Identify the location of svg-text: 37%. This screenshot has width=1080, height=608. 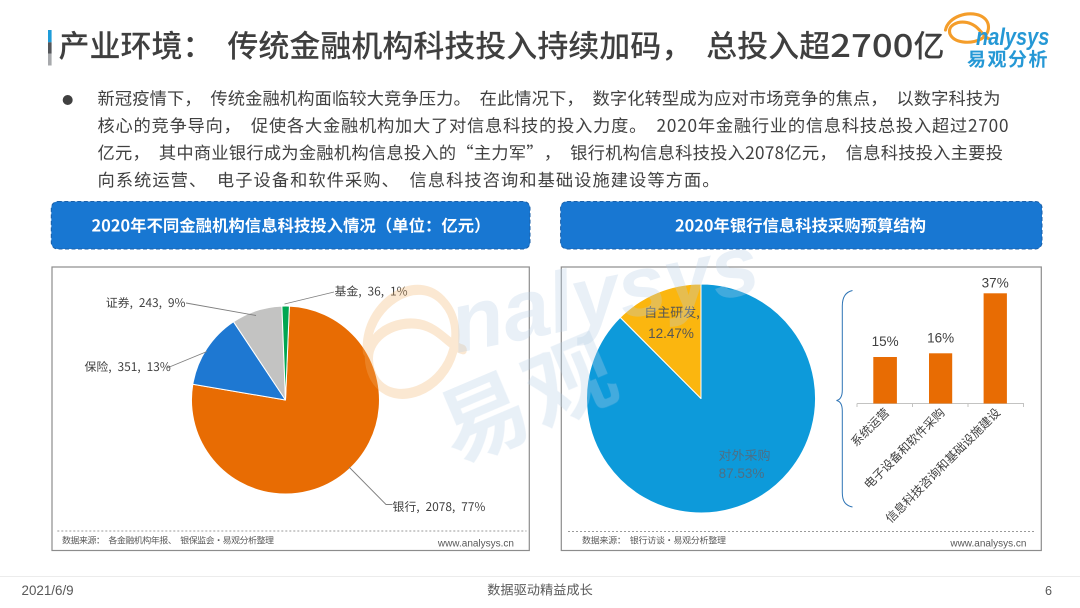
(995, 283).